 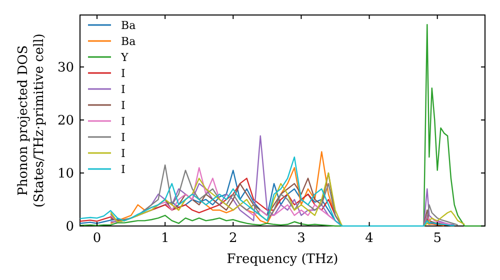 What do you see at coordinates (70, 227) in the screenshot?
I see `y-tick-label: 0` at bounding box center [70, 227].